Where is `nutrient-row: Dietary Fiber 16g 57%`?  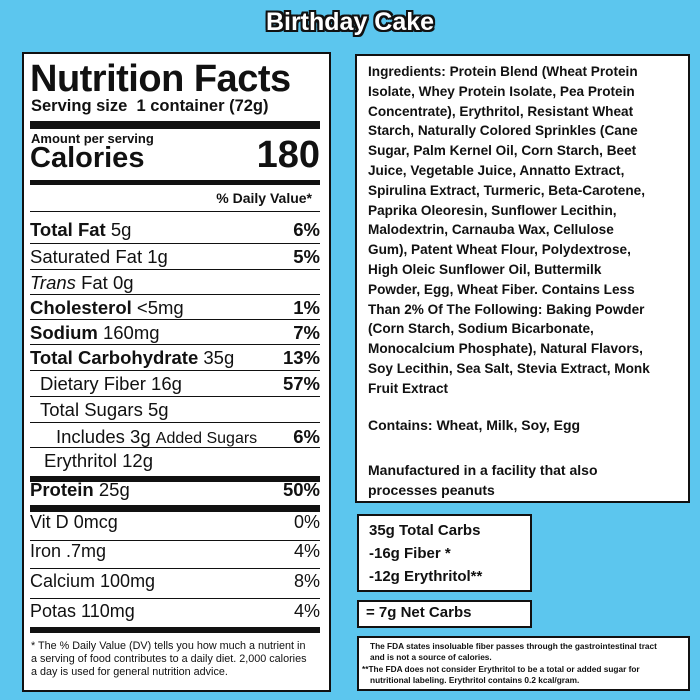 nutrient-row: Dietary Fiber 16g 57% is located at coordinates (175, 384).